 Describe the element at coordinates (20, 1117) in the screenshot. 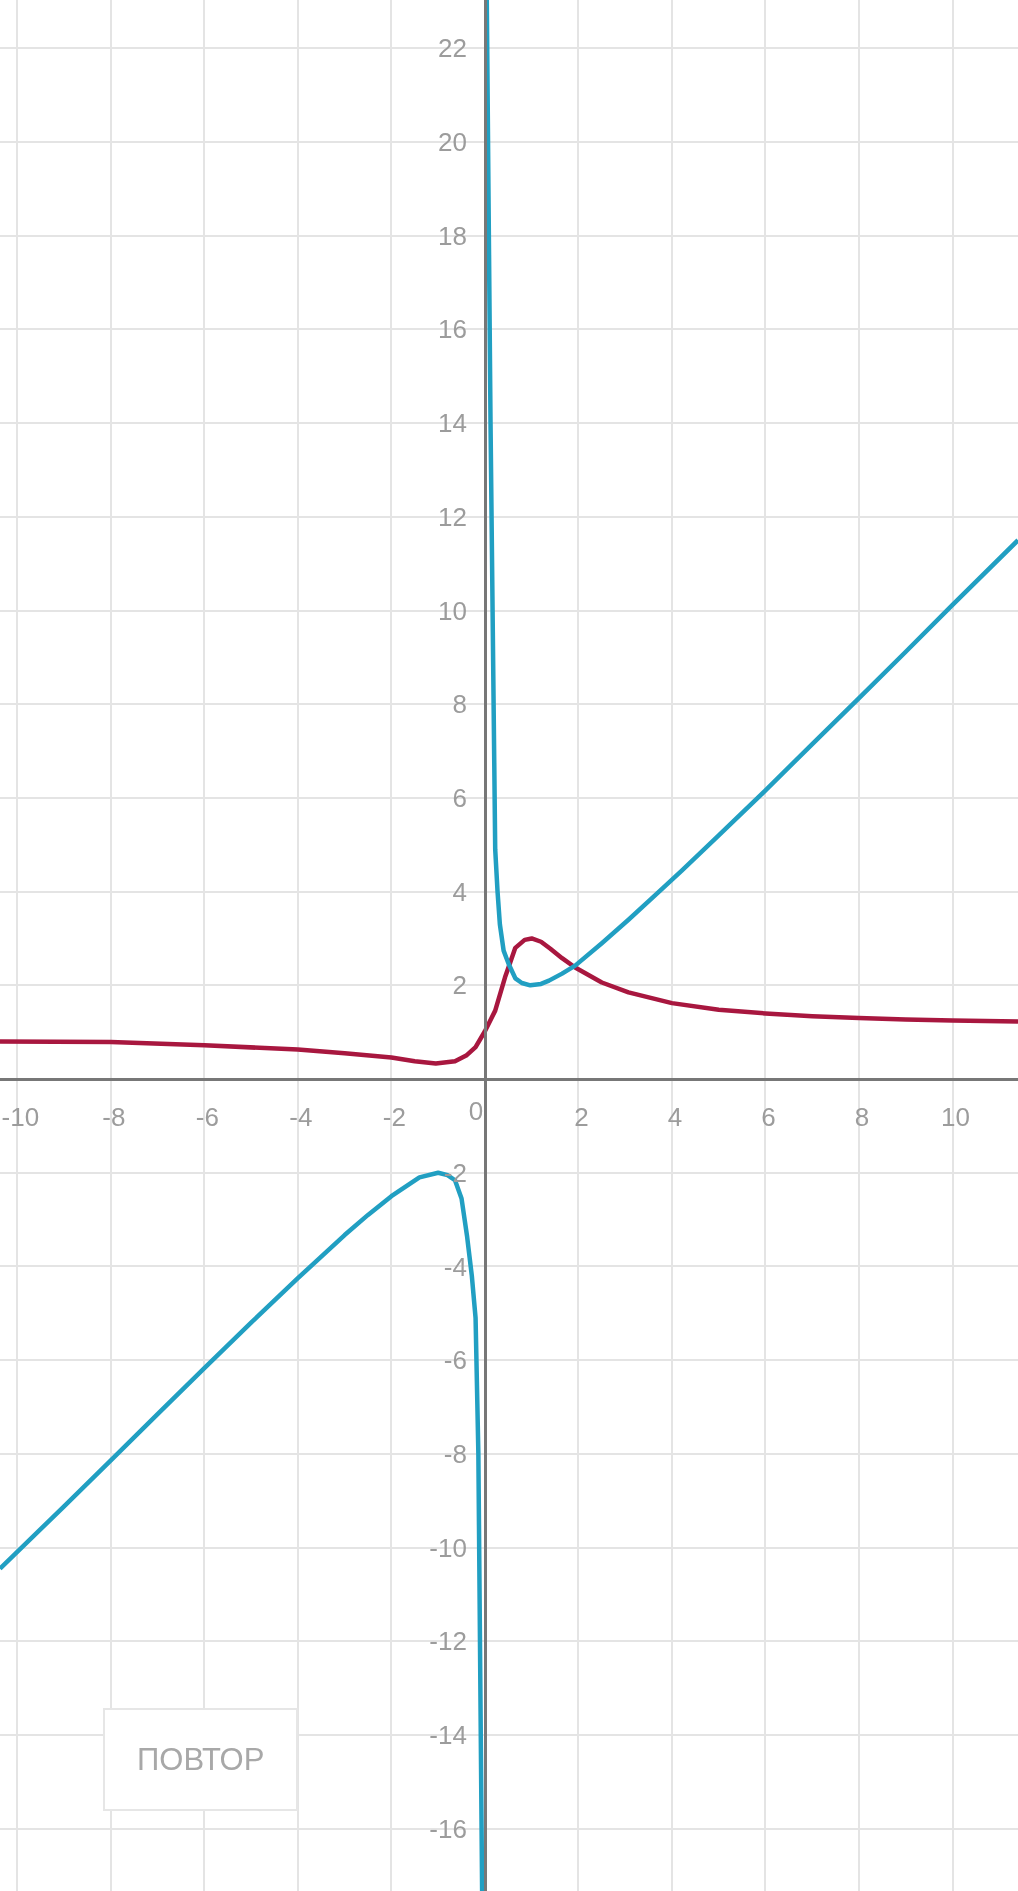

I see `x-tick-label: -10` at that location.